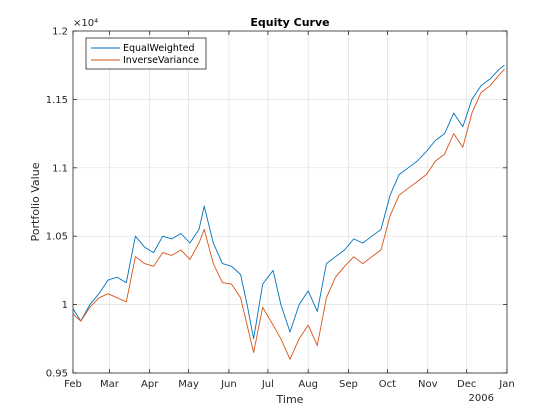  Describe the element at coordinates (161, 60) in the screenshot. I see `legend-label-inversevariance: InverseVariance` at that location.